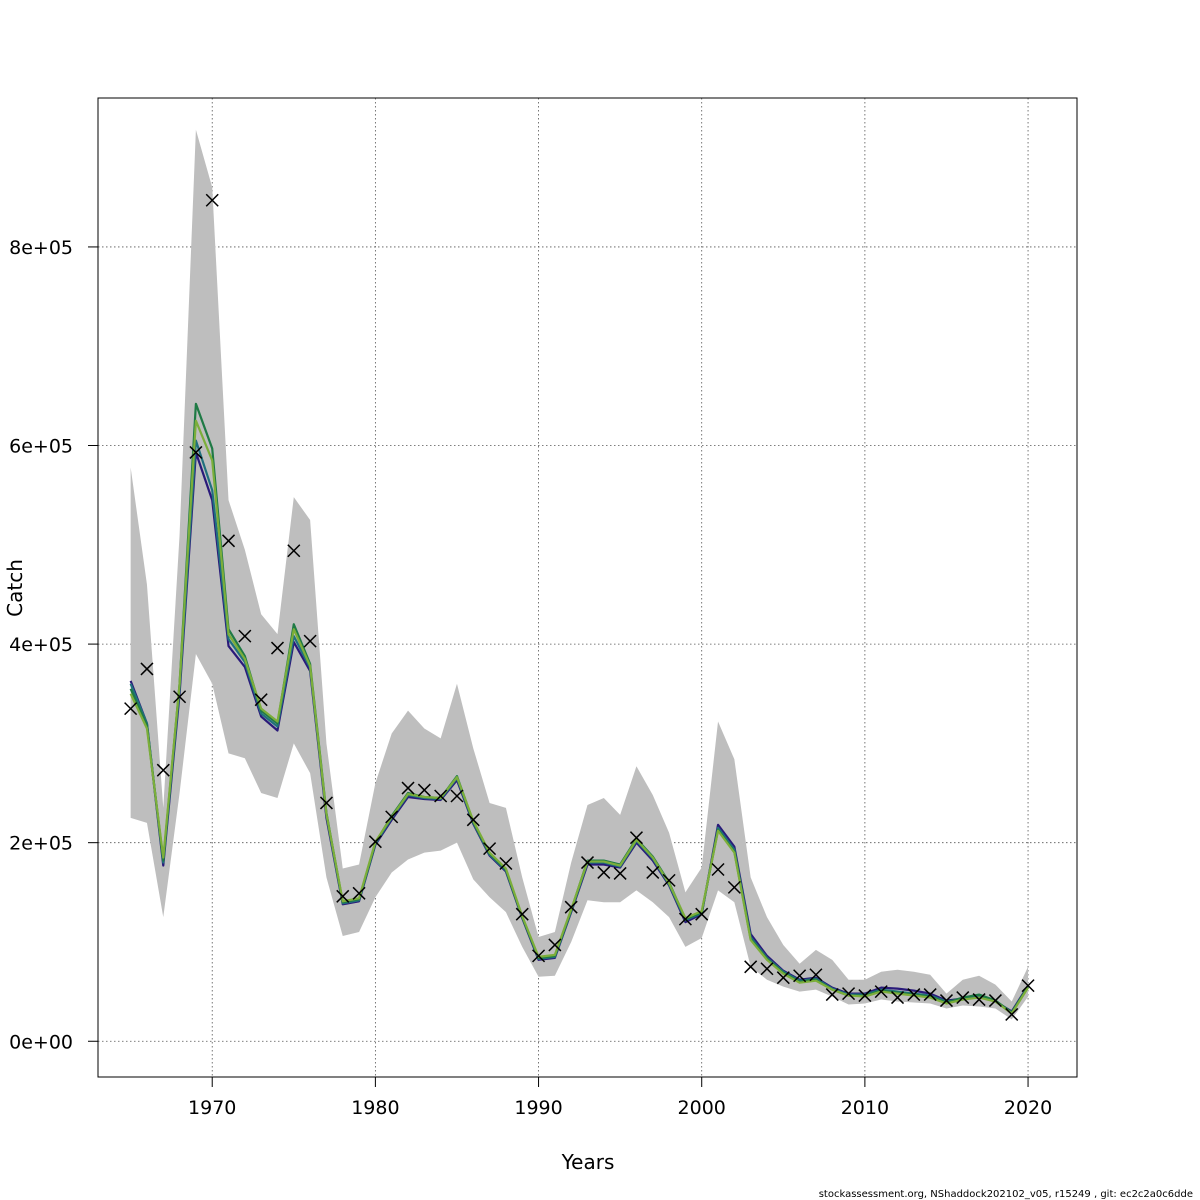 Image resolution: width=1200 pixels, height=1200 pixels. Describe the element at coordinates (41, 248) in the screenshot. I see `y-tick-label: 8e+05` at that location.